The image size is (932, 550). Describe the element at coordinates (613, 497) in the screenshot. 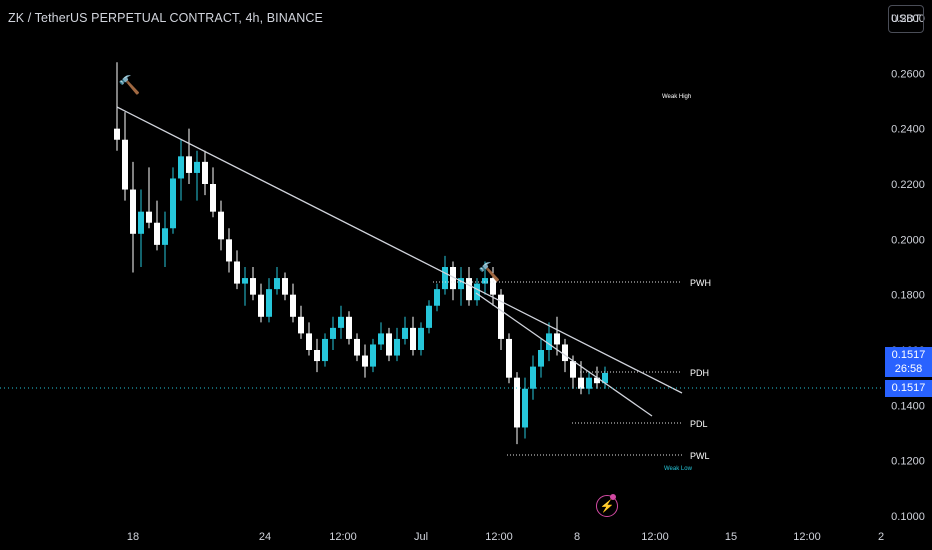

I see `notification-dot` at that location.